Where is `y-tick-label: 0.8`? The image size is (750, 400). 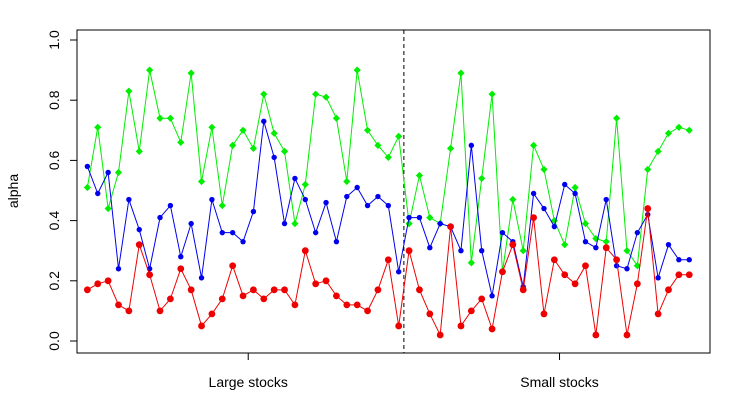 y-tick-label: 0.8 is located at coordinates (54, 100).